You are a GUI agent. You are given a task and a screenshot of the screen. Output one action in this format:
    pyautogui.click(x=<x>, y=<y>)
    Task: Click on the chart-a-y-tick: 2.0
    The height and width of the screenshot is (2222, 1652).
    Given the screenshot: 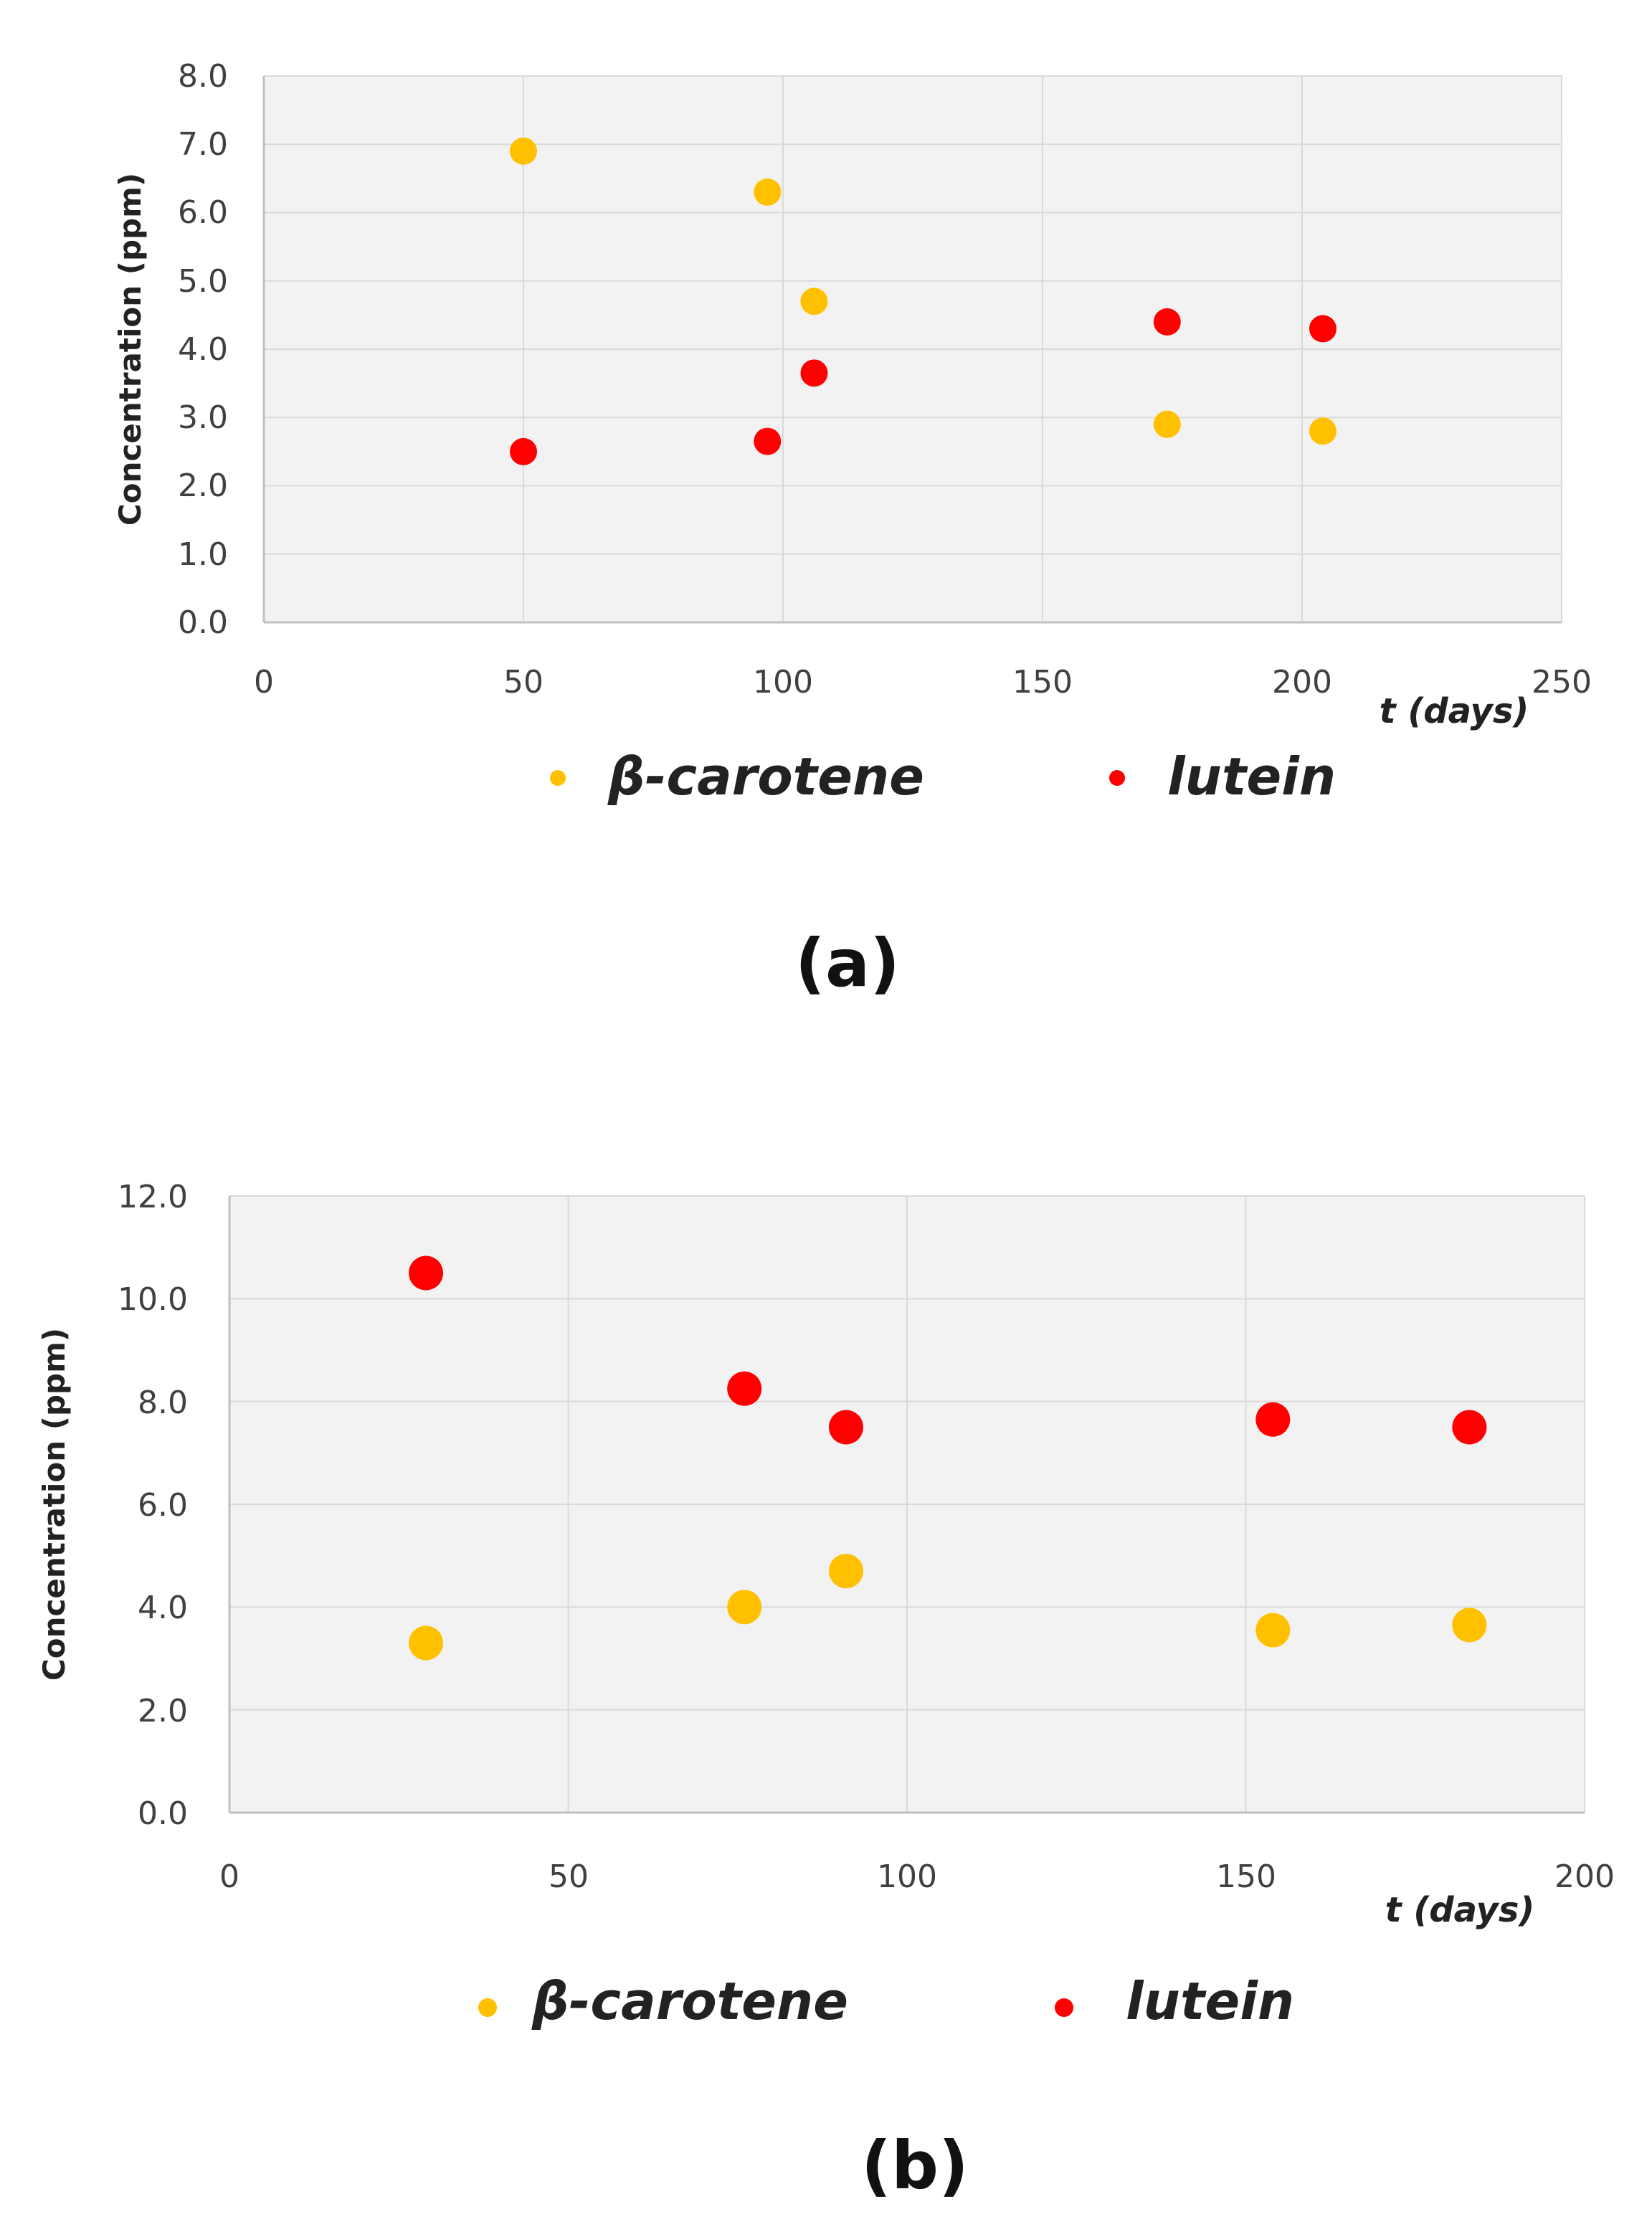 What is the action you would take?
    pyautogui.click(x=203, y=486)
    